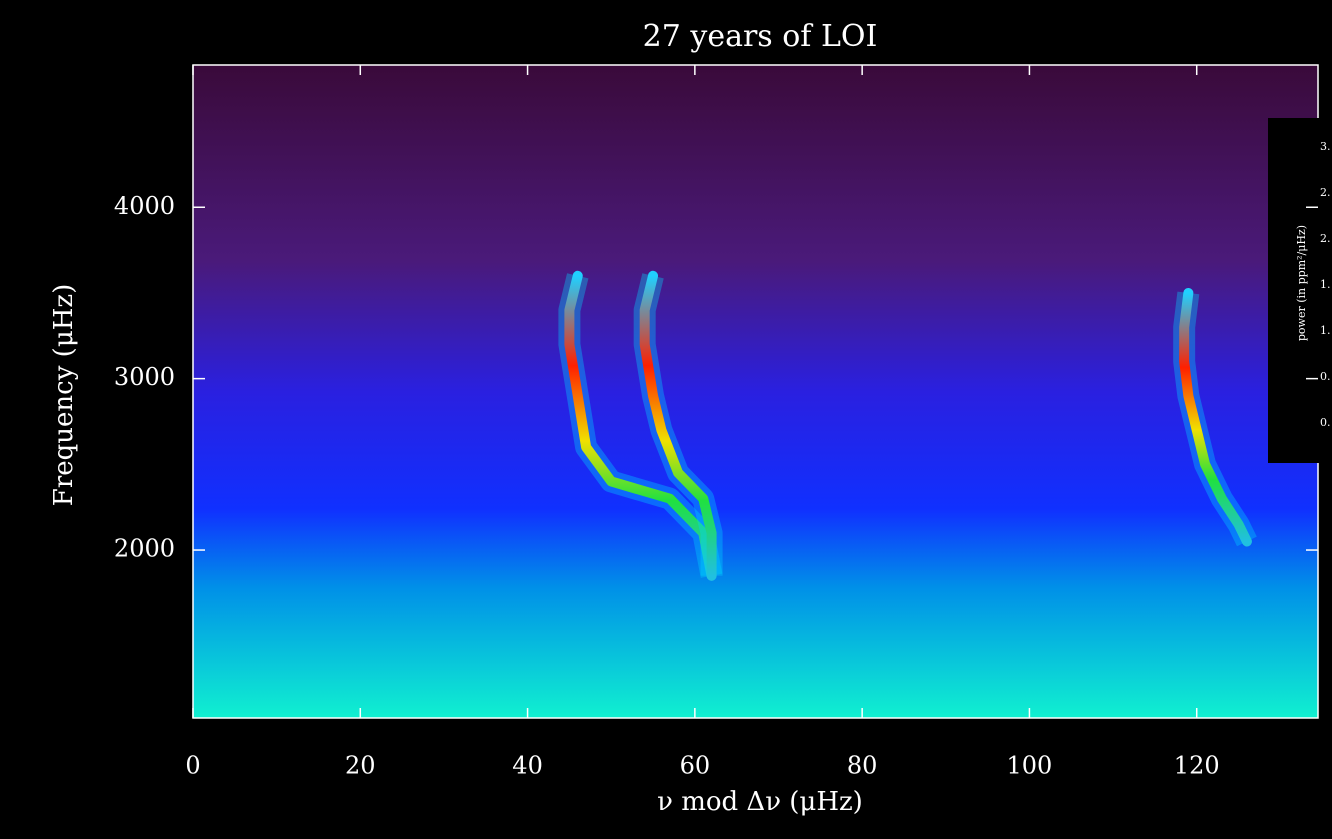 Image resolution: width=1332 pixels, height=839 pixels. Describe the element at coordinates (144, 206) in the screenshot. I see `y-tick-label: 4000` at that location.